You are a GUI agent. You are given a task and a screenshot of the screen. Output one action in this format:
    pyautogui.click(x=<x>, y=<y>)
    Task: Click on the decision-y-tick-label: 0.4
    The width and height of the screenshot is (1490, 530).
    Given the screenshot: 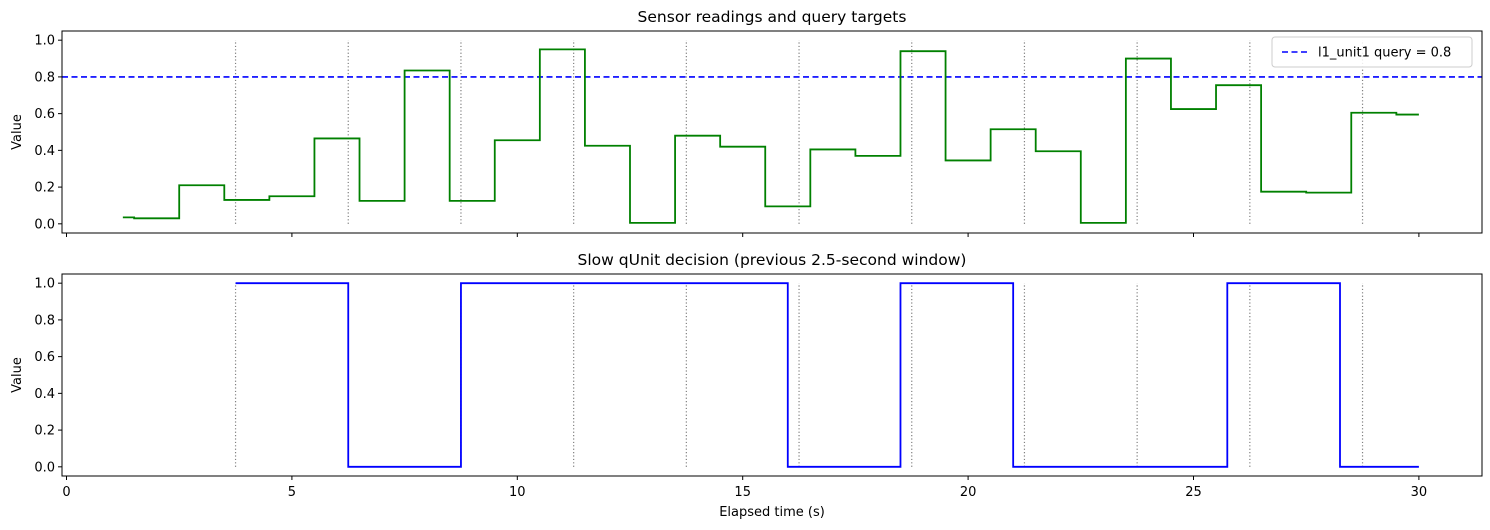 What is the action you would take?
    pyautogui.click(x=44, y=394)
    